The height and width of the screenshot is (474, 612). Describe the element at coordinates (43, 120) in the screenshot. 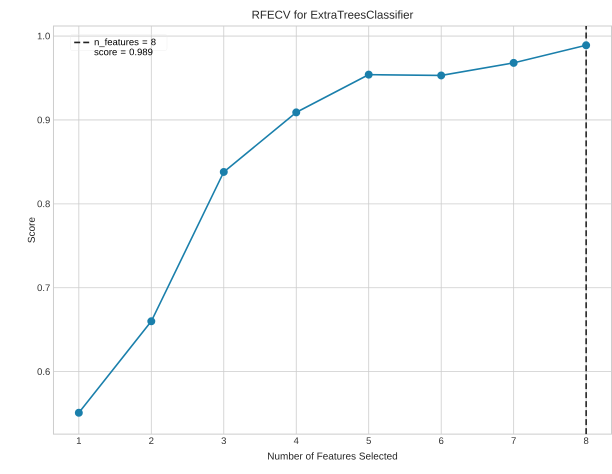

I see `y-tick-label: 0.9` at that location.